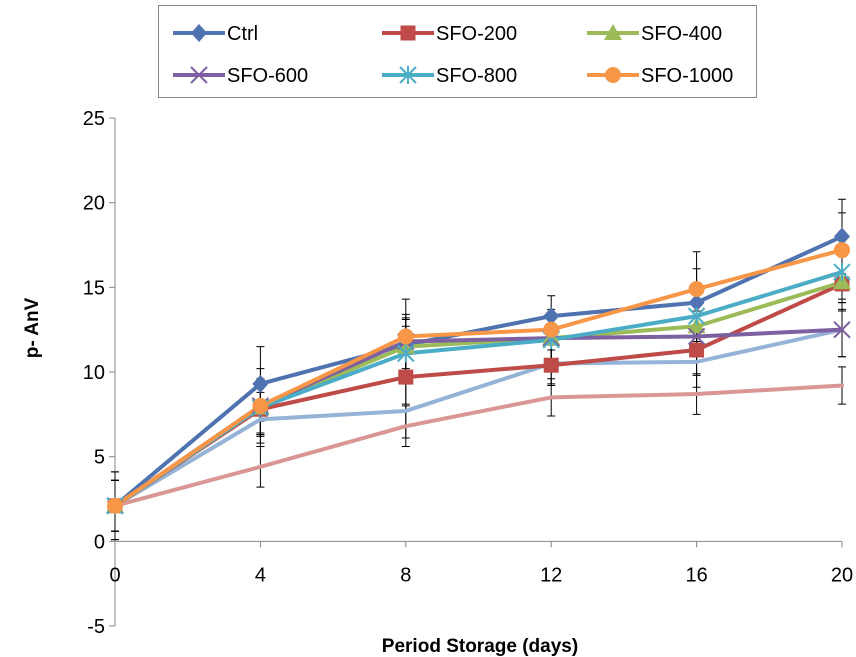 The width and height of the screenshot is (856, 657). I want to click on legend-label-sfo-1000: SFO-1000, so click(687, 76).